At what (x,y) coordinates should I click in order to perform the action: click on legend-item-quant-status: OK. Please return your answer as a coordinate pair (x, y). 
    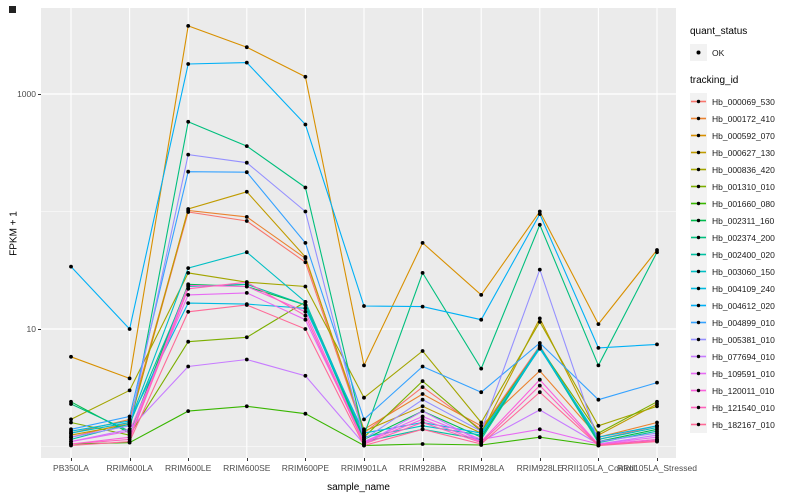
    Looking at the image, I should click on (745, 52).